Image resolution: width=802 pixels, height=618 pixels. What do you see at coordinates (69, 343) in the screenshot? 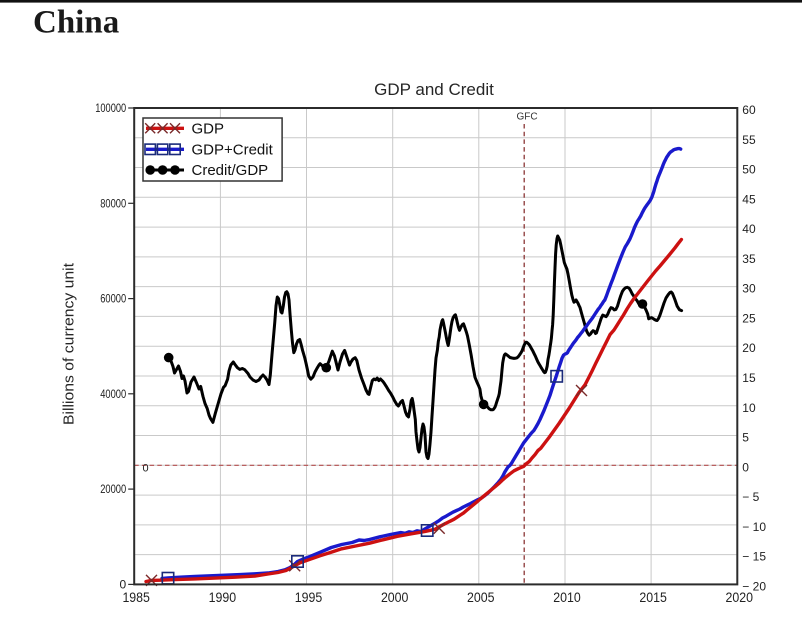
I see `svg-text: Billions of currency unit` at bounding box center [69, 343].